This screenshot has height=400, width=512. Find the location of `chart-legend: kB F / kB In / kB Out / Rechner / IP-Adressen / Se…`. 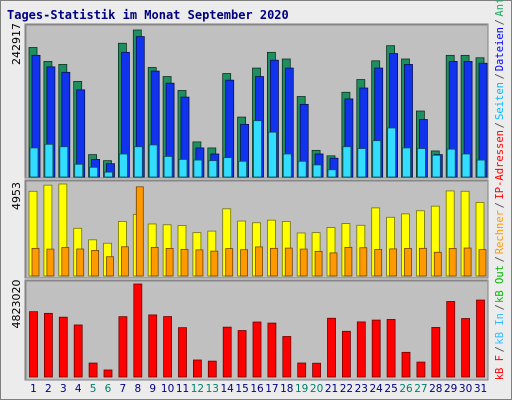

chart-legend: kB F / kB In / kB Out / Rechner / IP-Adressen / Se… is located at coordinates (500, 190).